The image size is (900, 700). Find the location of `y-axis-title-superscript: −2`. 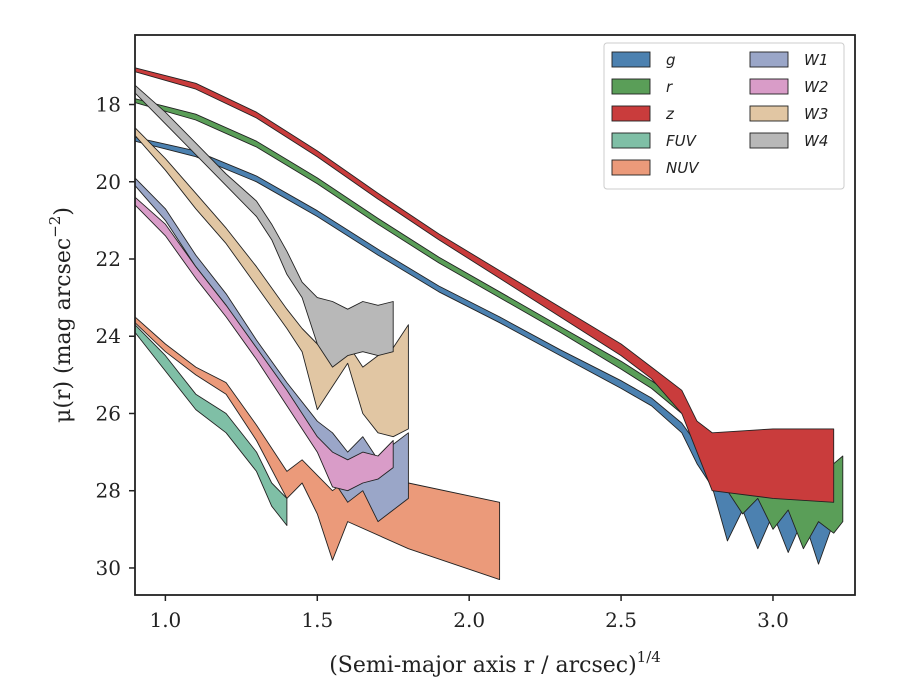

y-axis-title-superscript: −2 is located at coordinates (55, 227).